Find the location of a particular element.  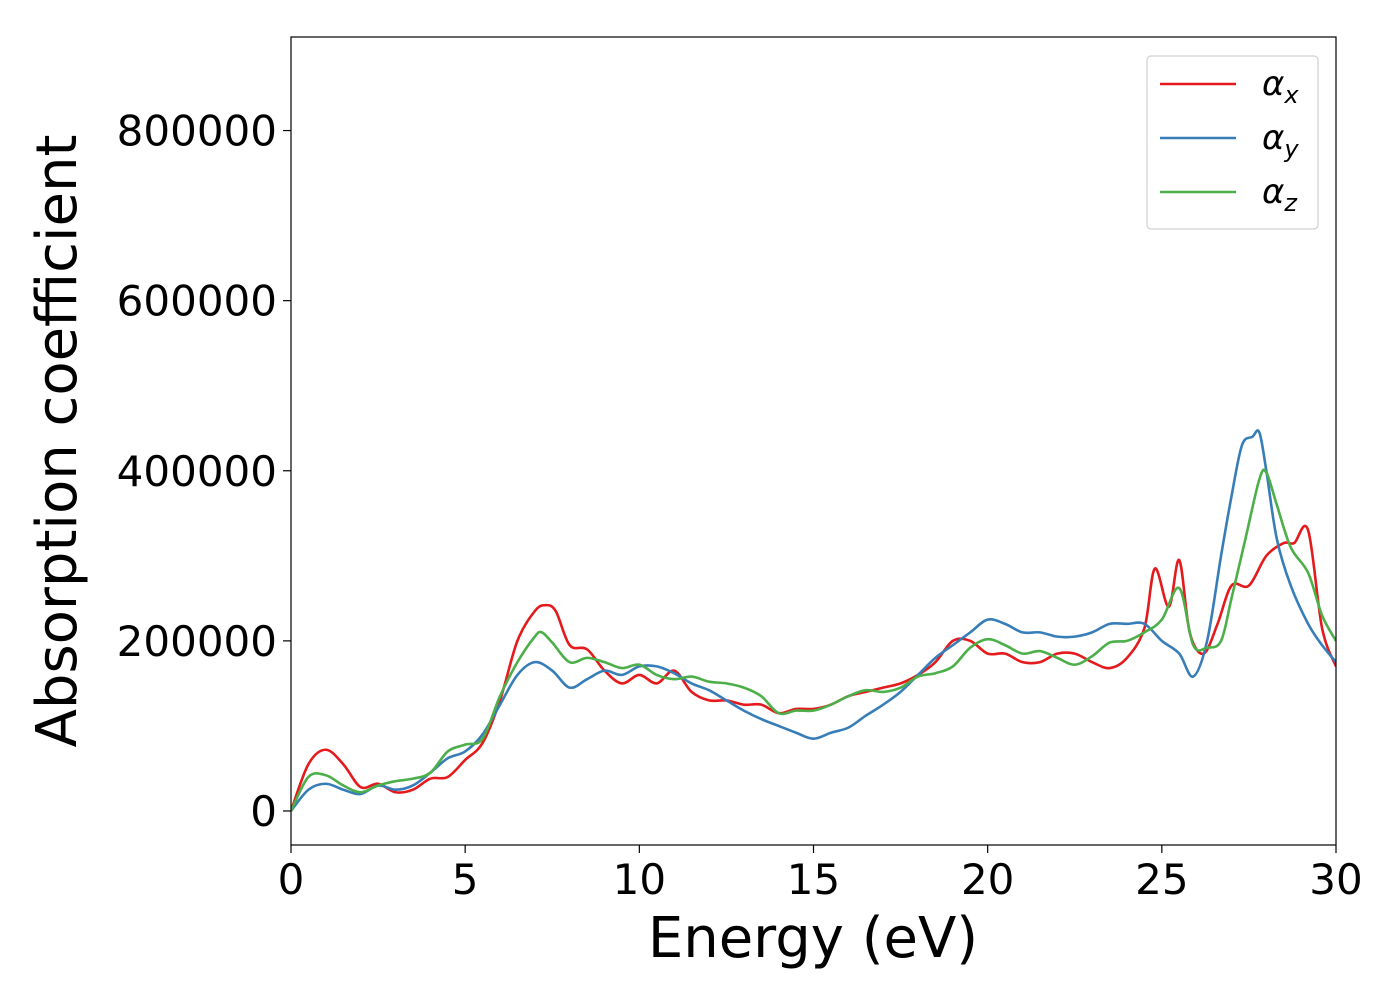

x-tick-label: 0 is located at coordinates (291, 879).